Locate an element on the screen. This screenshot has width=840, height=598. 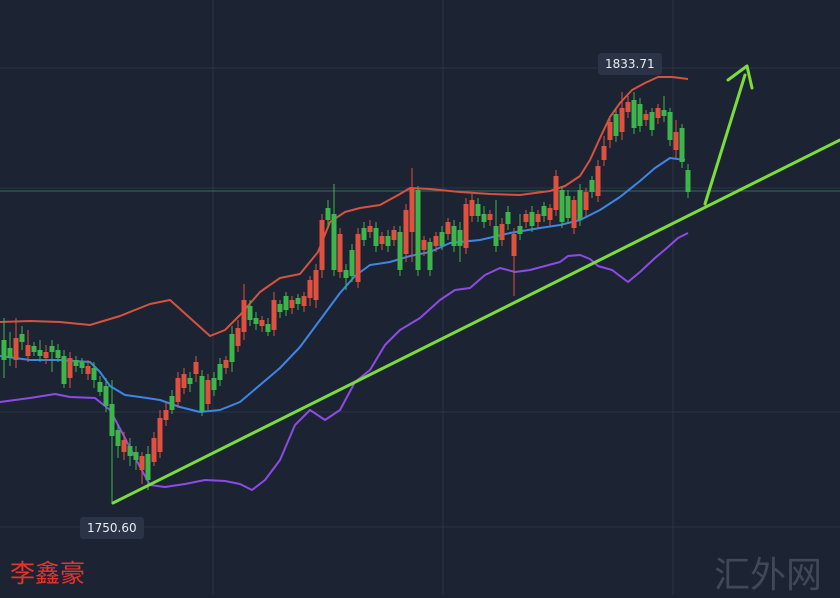
forecast-arrow is located at coordinates (725, 139).